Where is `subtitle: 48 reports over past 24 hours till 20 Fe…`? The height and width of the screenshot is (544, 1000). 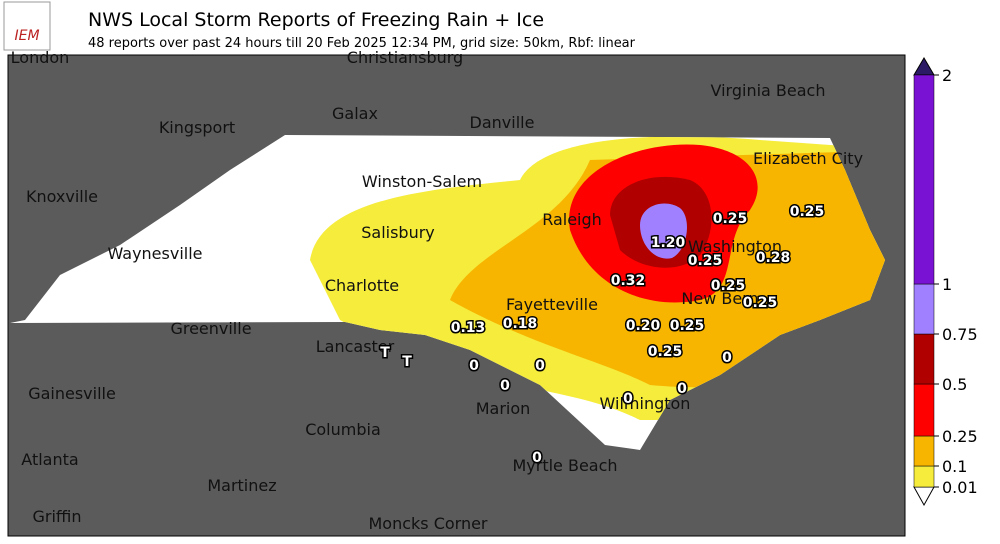 subtitle: 48 reports over past 24 hours till 20 Fe… is located at coordinates (362, 43).